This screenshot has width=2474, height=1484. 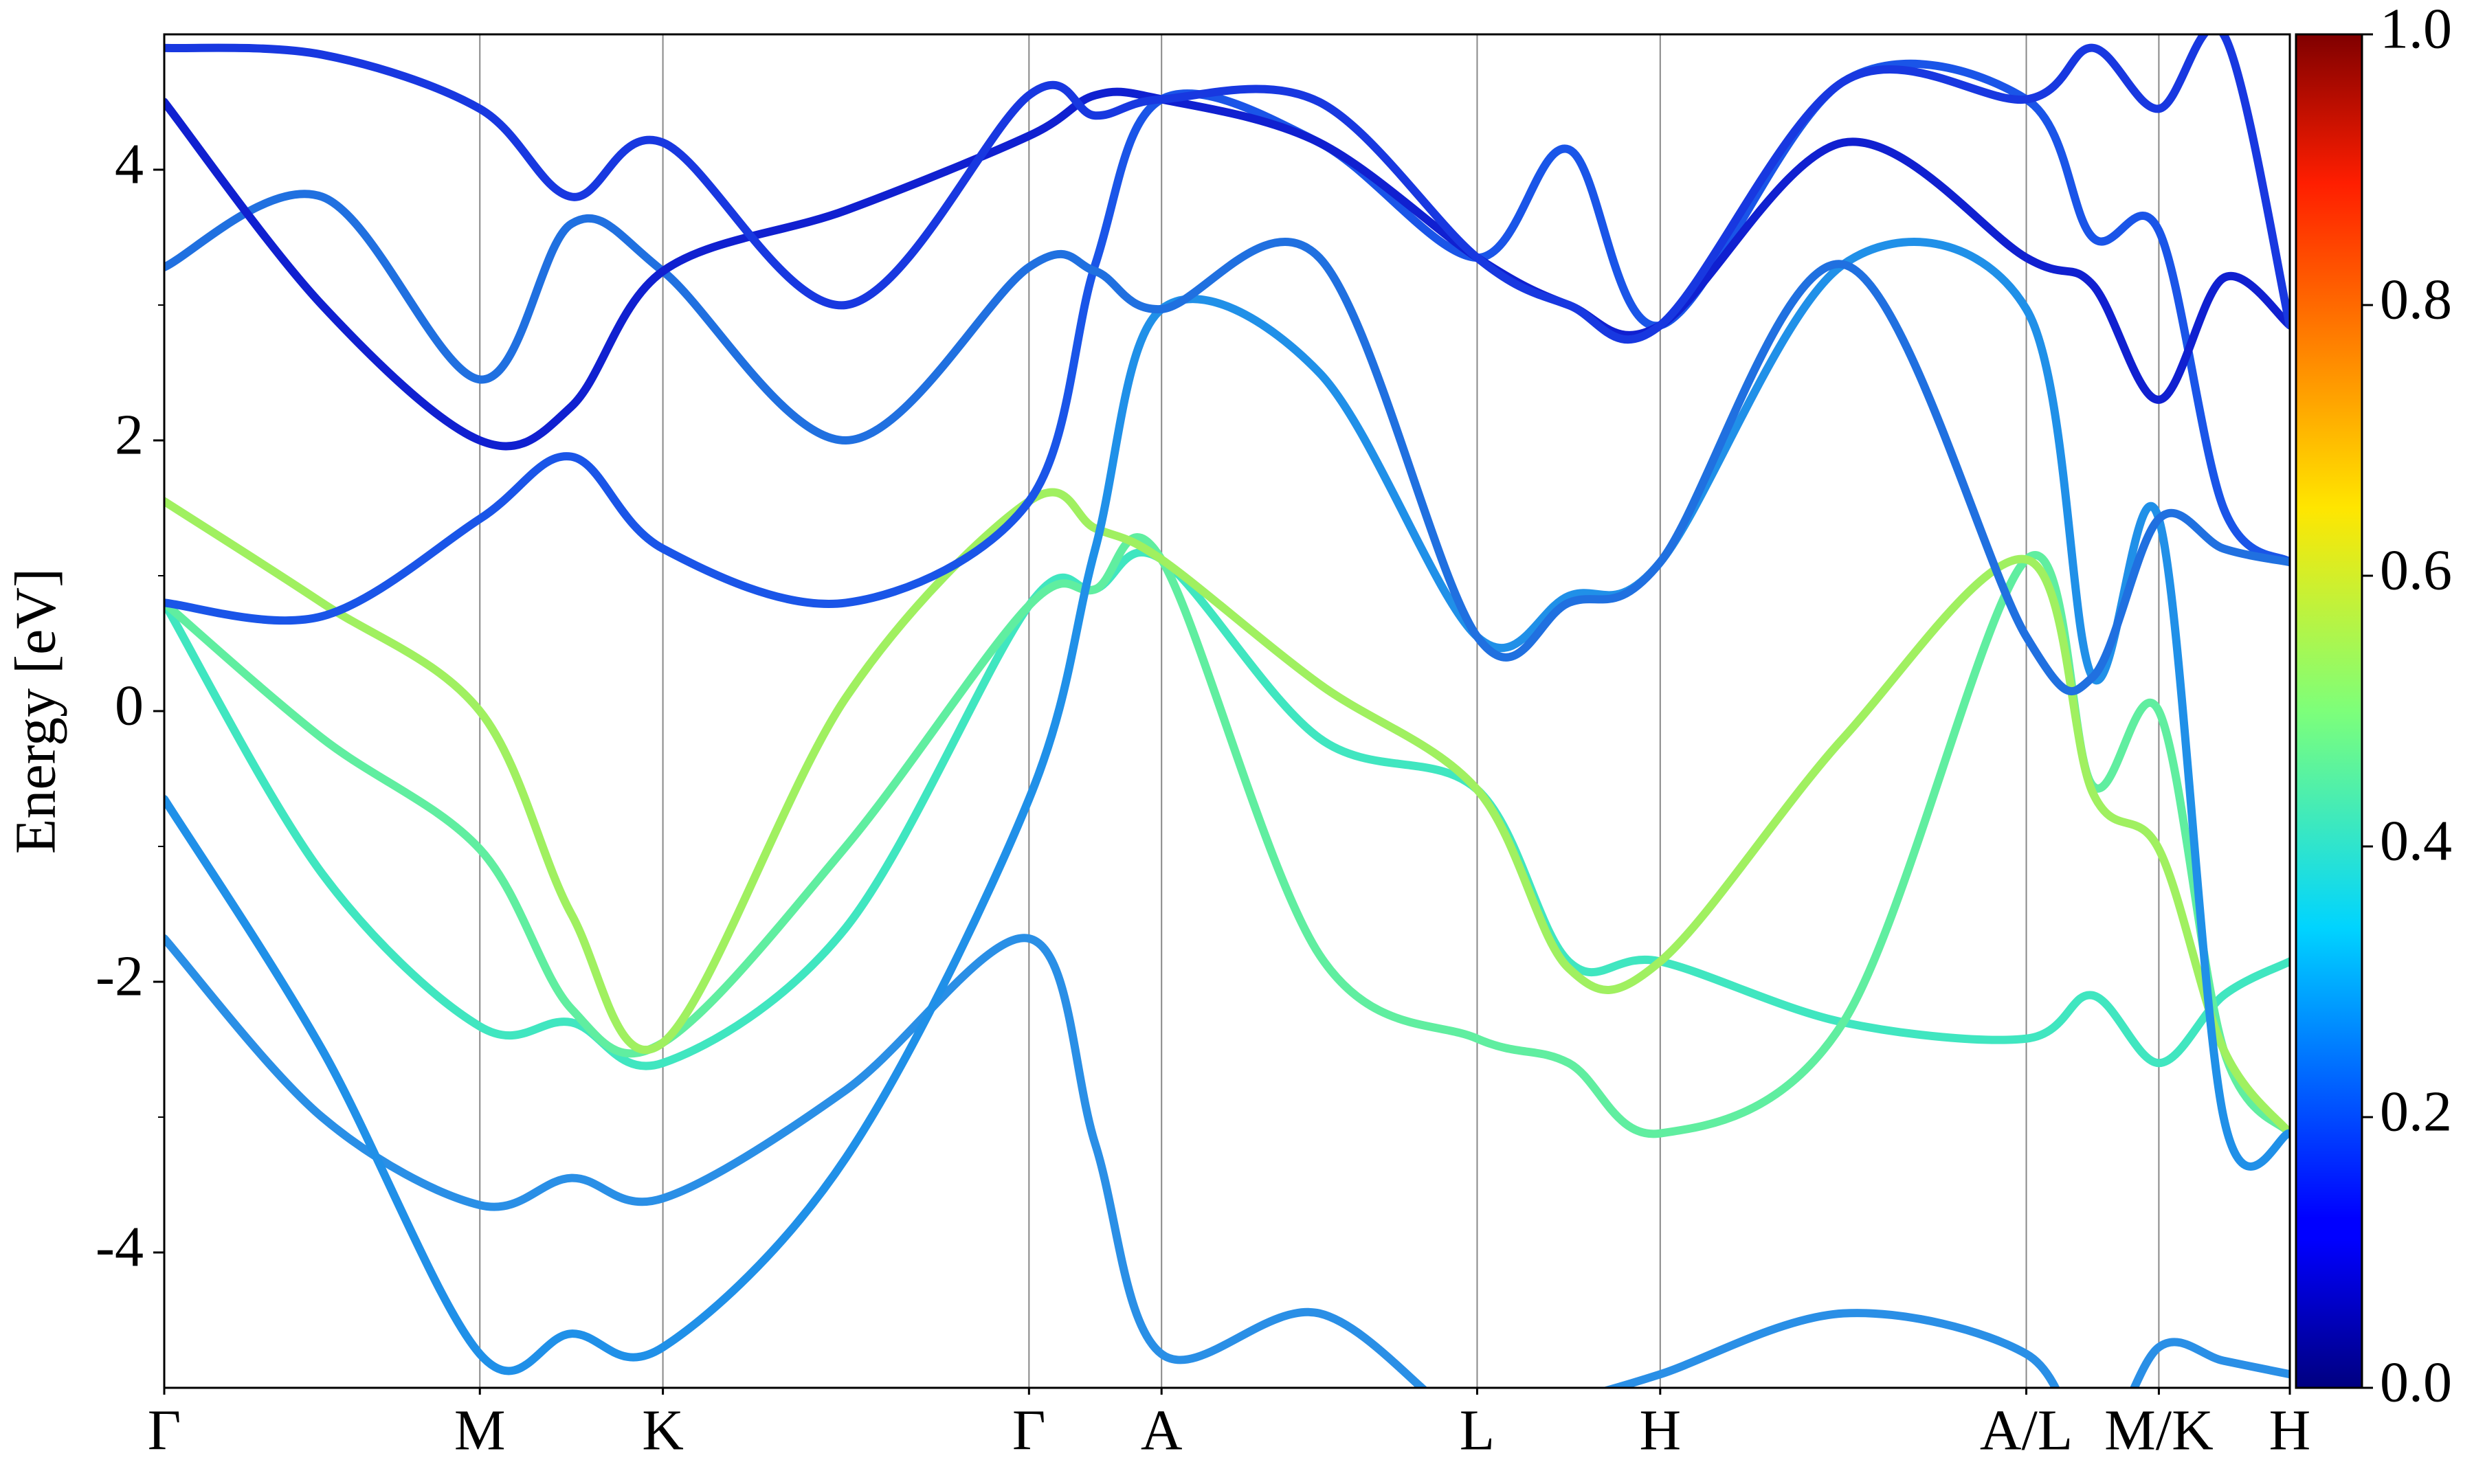 What do you see at coordinates (2416, 30) in the screenshot?
I see `colorbar-tick-label: 1.0` at bounding box center [2416, 30].